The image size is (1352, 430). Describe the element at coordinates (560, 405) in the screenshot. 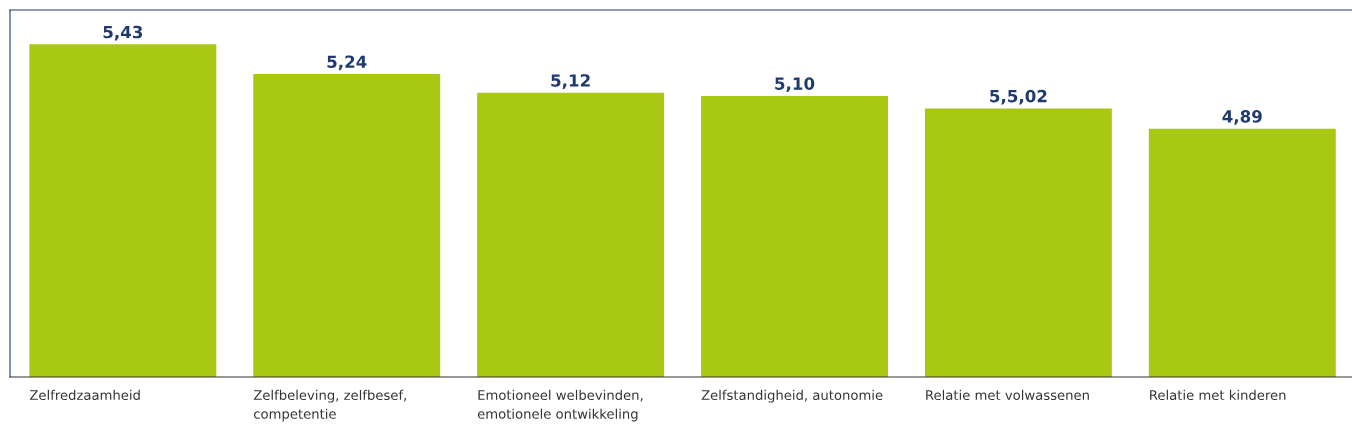

I see `x-tick-label: Emotioneel welbevinden, emotionele ontwikkeling` at that location.